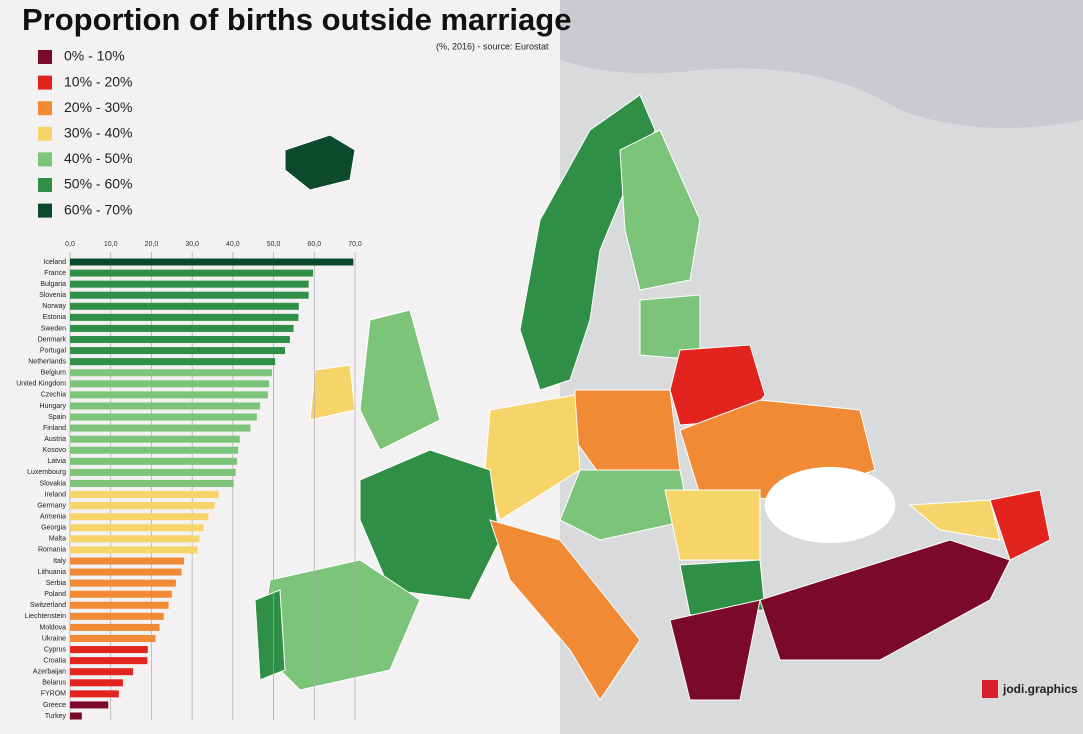 This screenshot has width=1083, height=734. What do you see at coordinates (152, 244) in the screenshot?
I see `x-tick-label: 20,0` at bounding box center [152, 244].